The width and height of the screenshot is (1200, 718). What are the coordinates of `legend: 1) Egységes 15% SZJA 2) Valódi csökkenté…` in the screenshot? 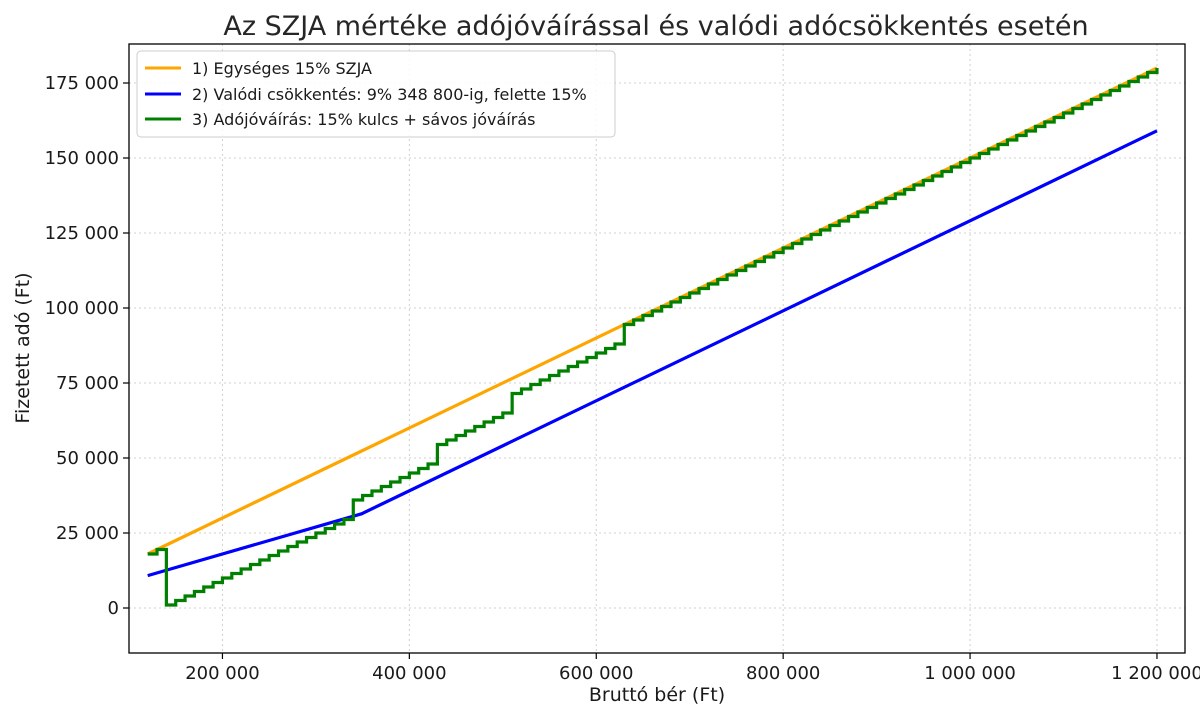 It's located at (376, 94).